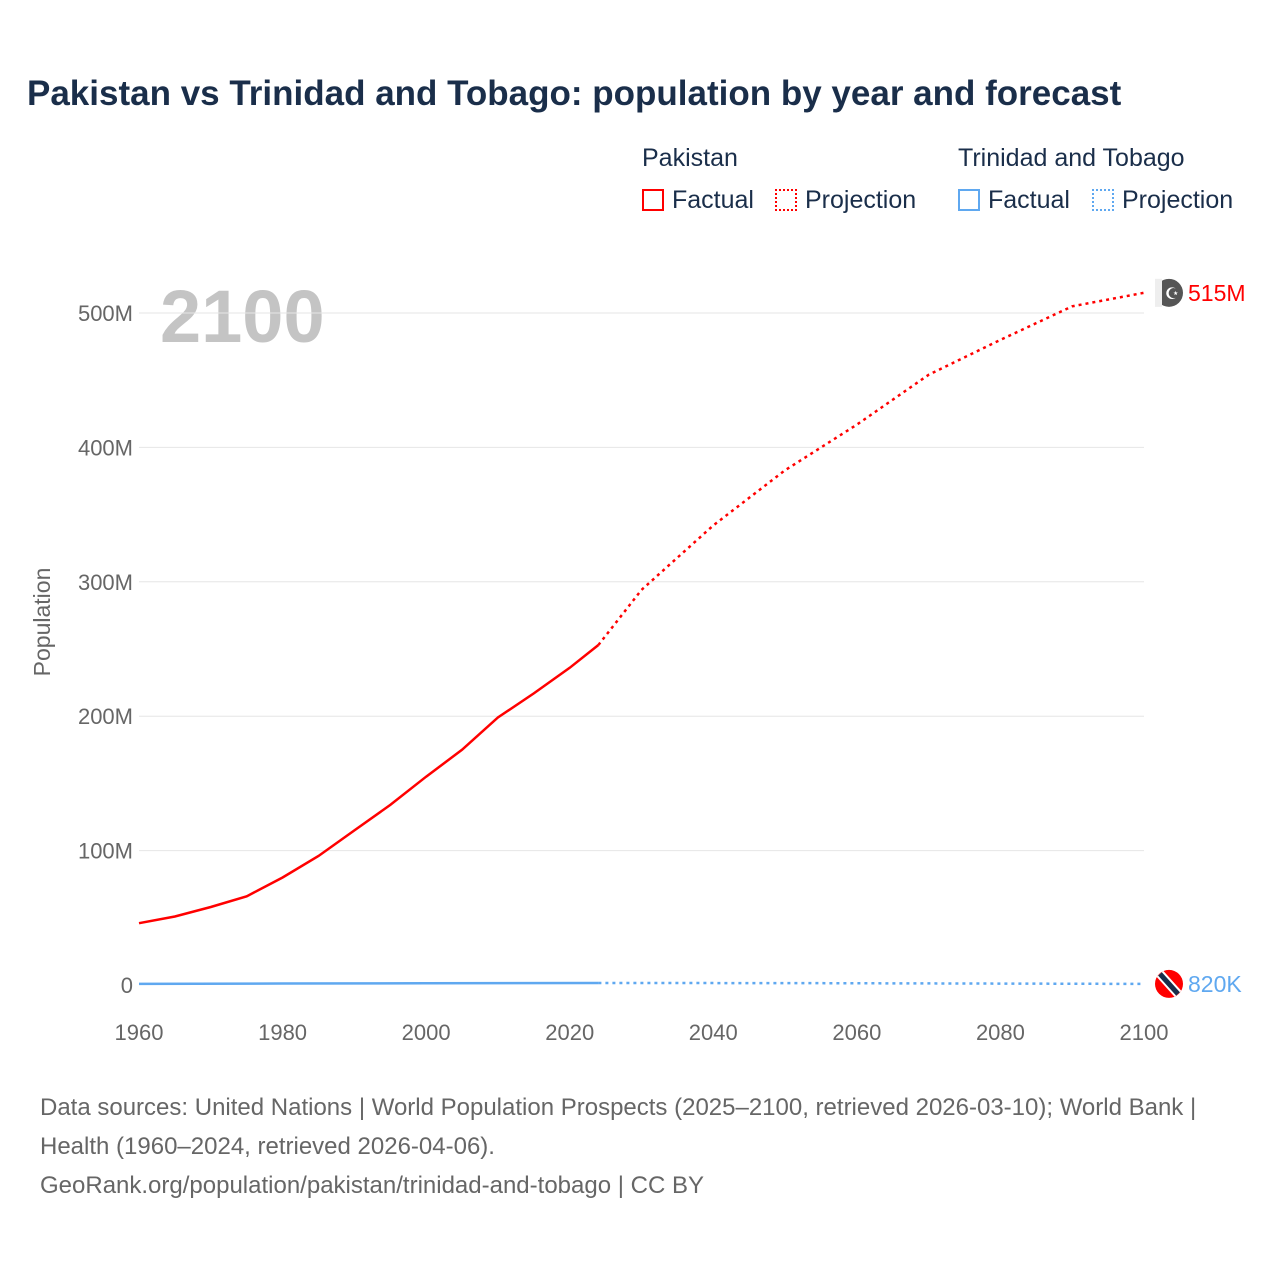  I want to click on y-tick-label: 400M, so click(105, 447).